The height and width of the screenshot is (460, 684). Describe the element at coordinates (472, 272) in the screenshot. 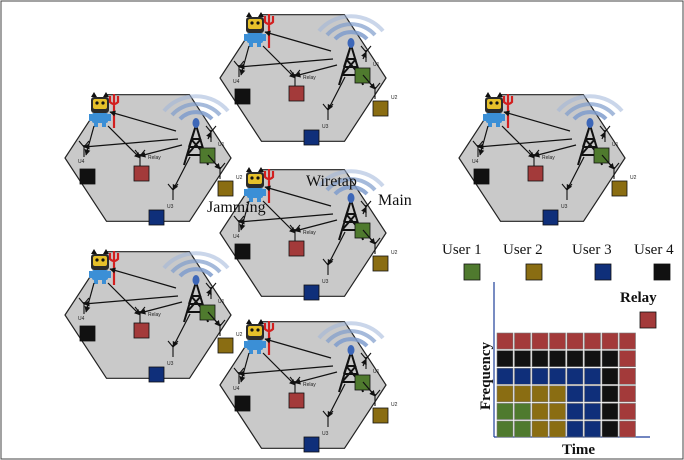

I see `legend-user1-swatch` at that location.